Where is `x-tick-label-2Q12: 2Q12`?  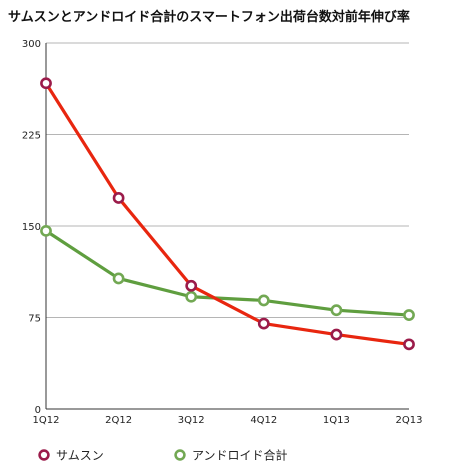
x-tick-label-2Q12: 2Q12 is located at coordinates (118, 420).